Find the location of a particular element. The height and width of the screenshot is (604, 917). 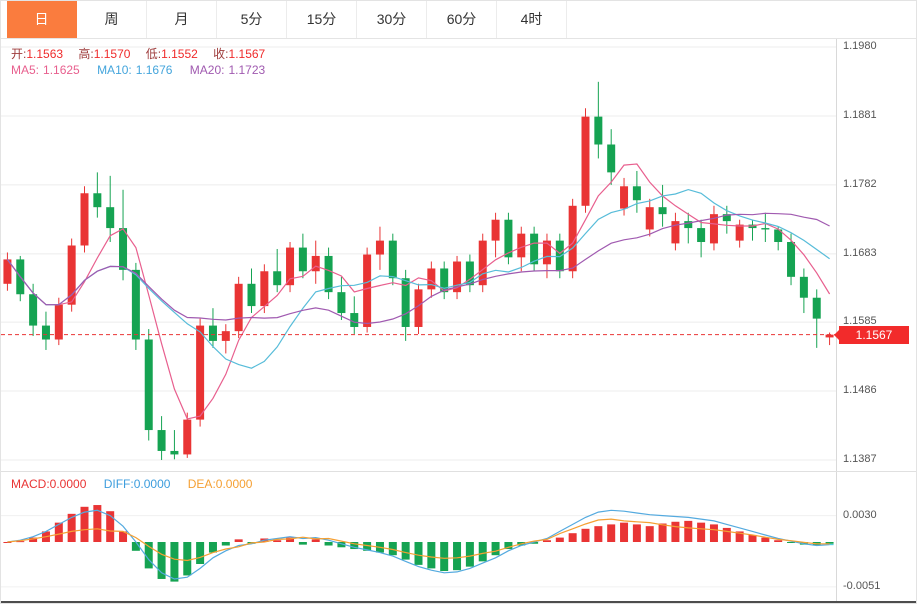

tab-monthly: 月 is located at coordinates (182, 19).